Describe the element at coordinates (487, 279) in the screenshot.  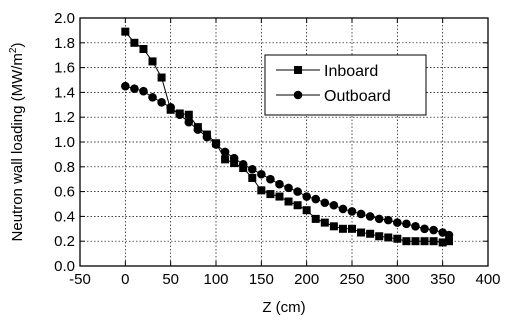
I see `x-tick-label: 400` at that location.